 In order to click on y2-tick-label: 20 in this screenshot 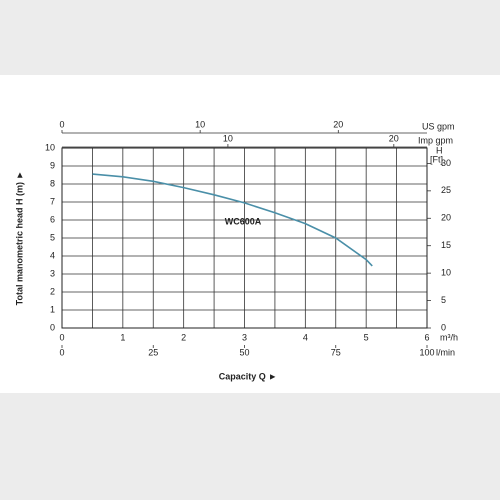, I will do `click(446, 218)`.